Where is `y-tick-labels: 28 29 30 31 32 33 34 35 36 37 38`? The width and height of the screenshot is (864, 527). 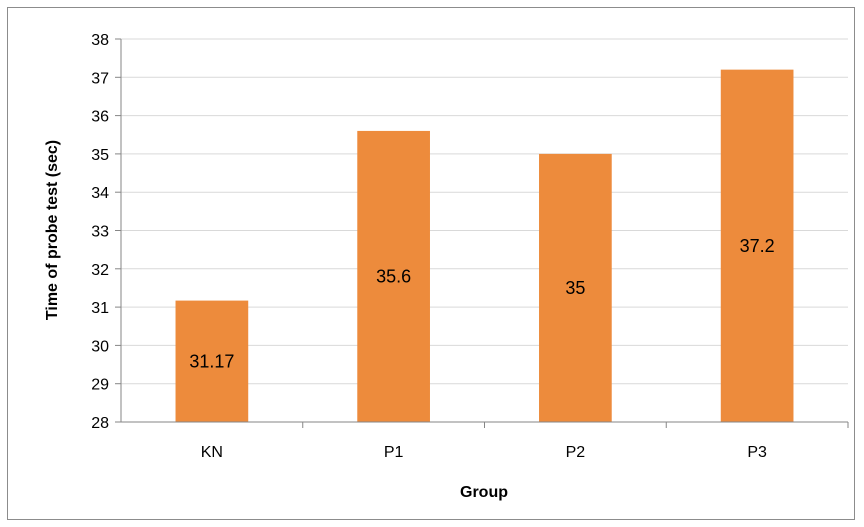 y-tick-labels: 28 29 30 31 32 33 34 35 36 37 38 is located at coordinates (100, 232).